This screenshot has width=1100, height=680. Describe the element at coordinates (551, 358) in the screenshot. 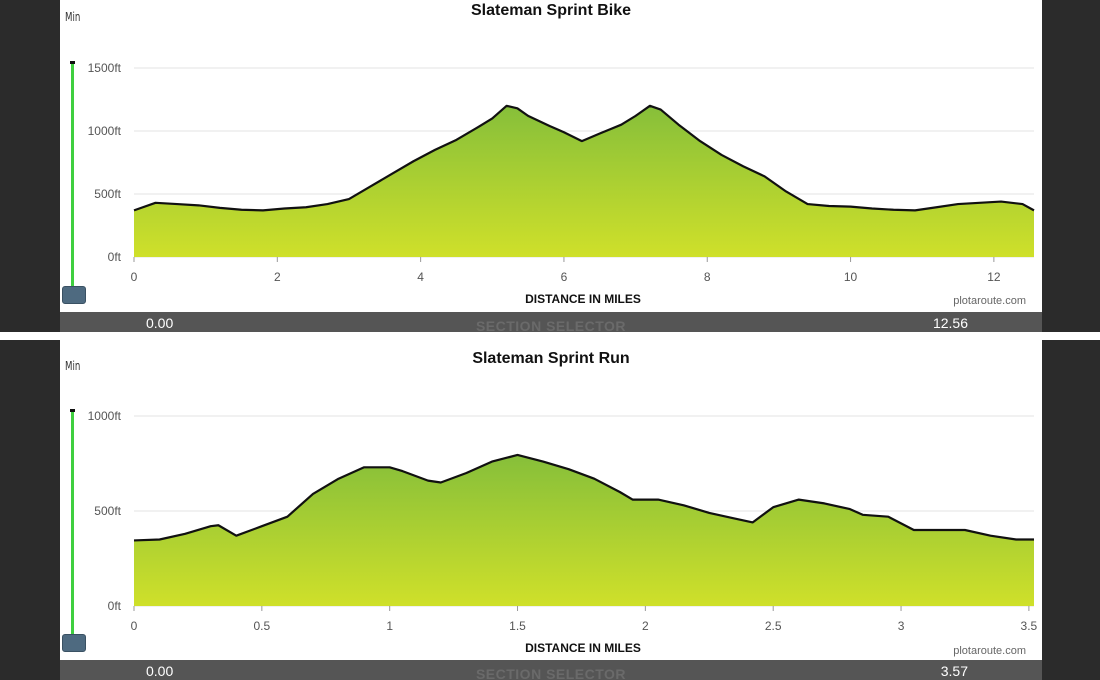

I see `chart-title: Slateman Sprint Run` at that location.